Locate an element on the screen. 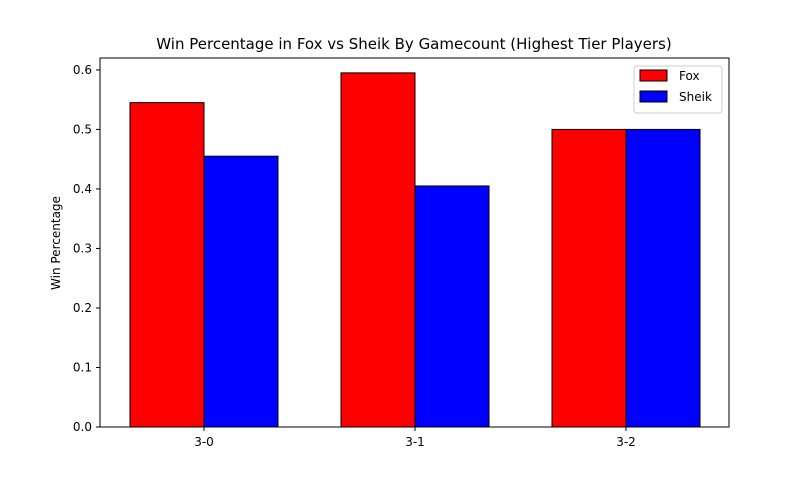 This screenshot has height=480, width=810. x-tick-label: 3-2 is located at coordinates (626, 442).